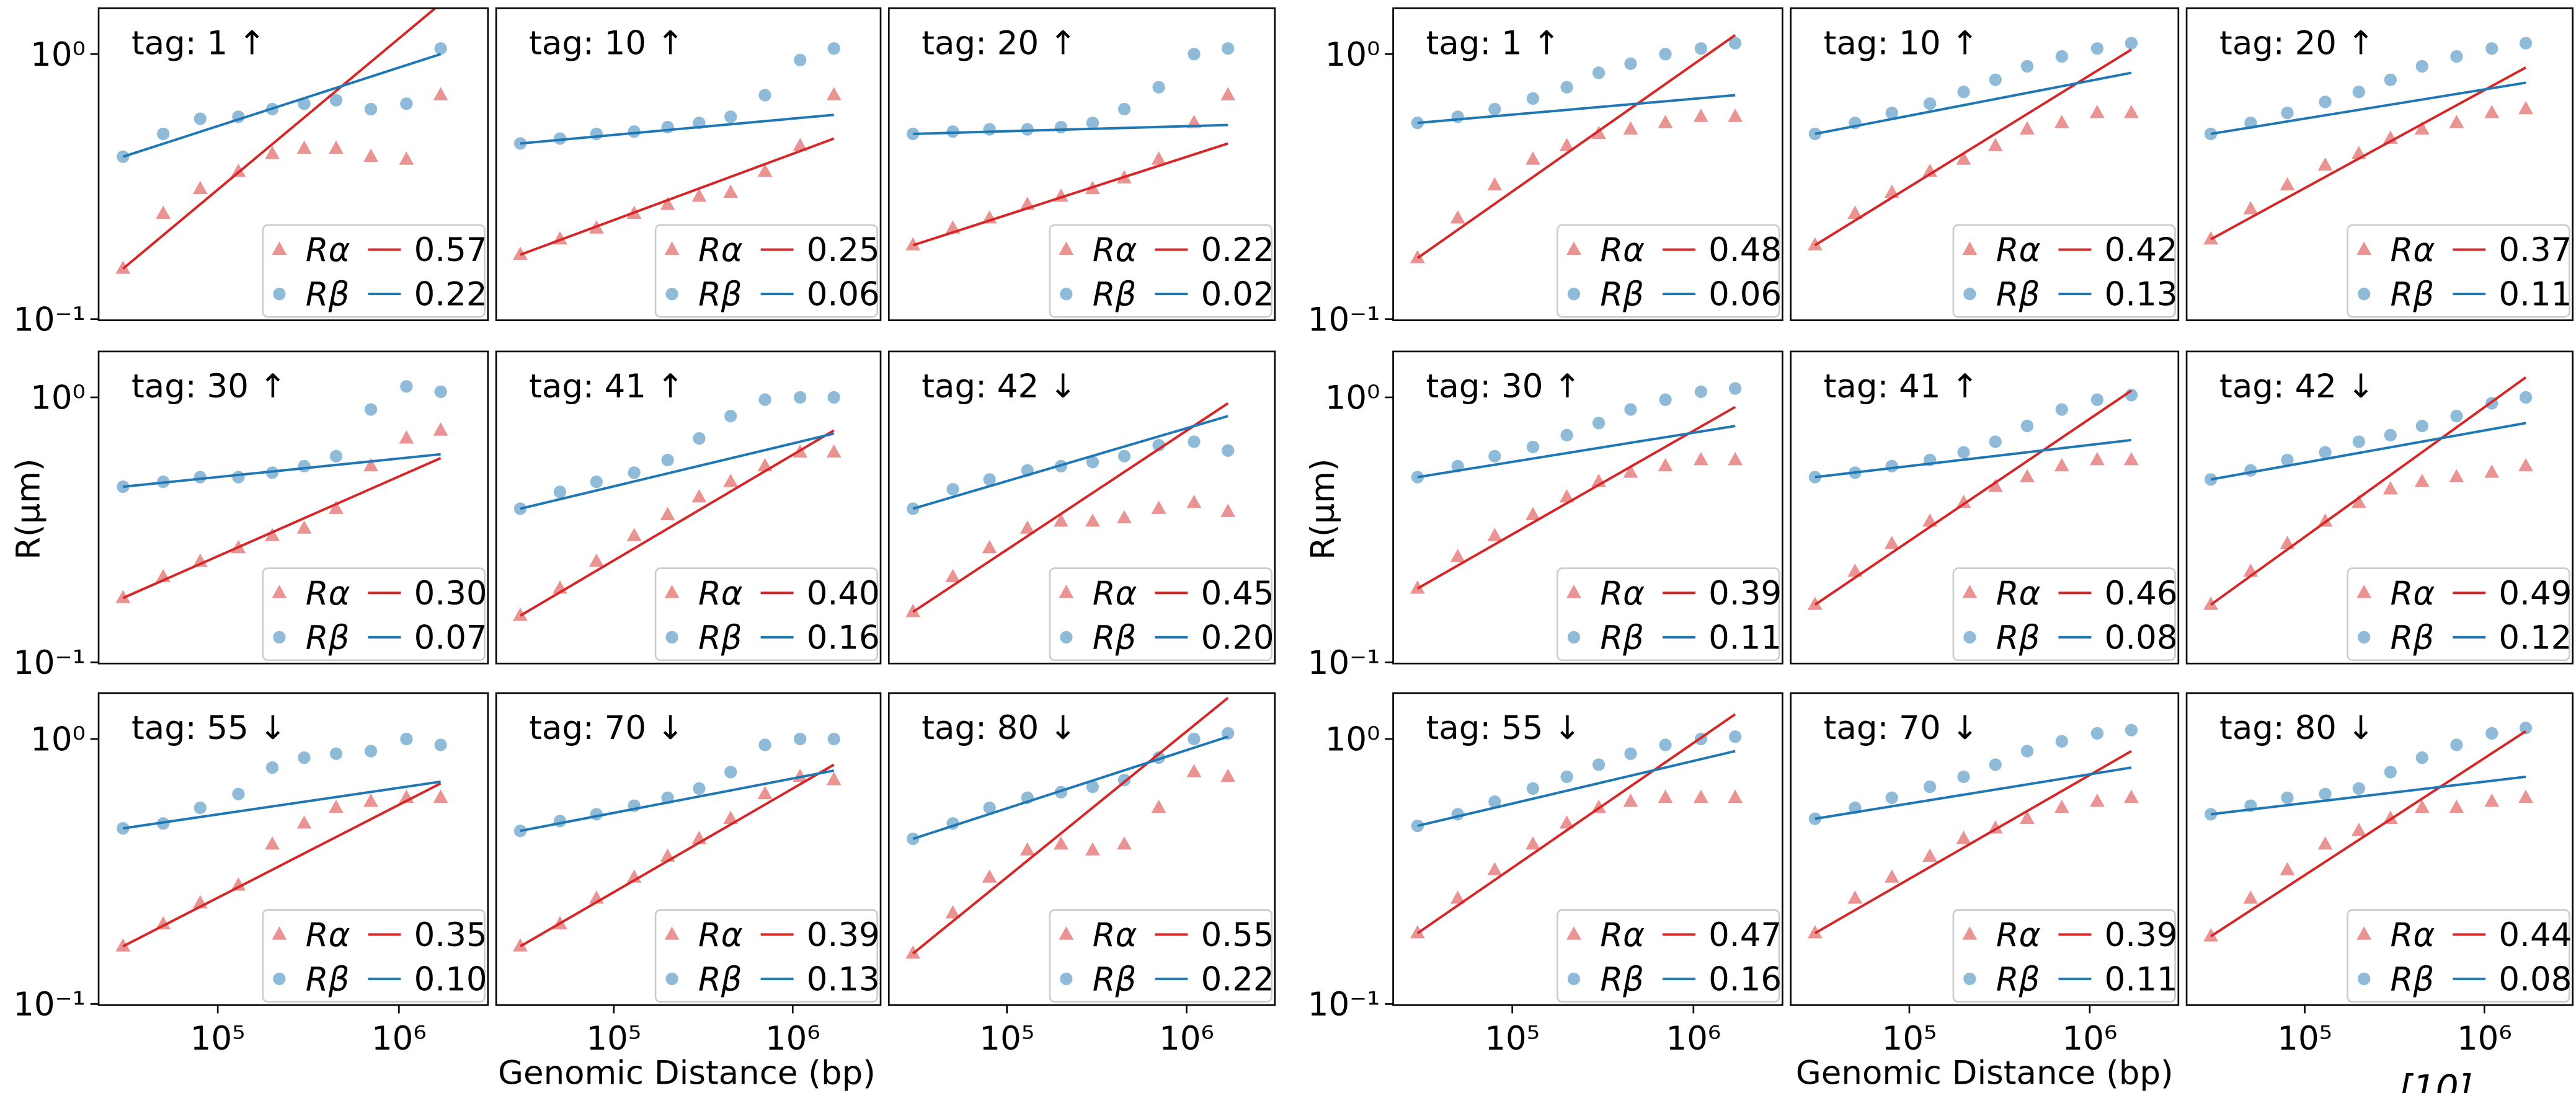  Describe the element at coordinates (1745, 295) in the screenshot. I see `legend-label: 0.06` at that location.